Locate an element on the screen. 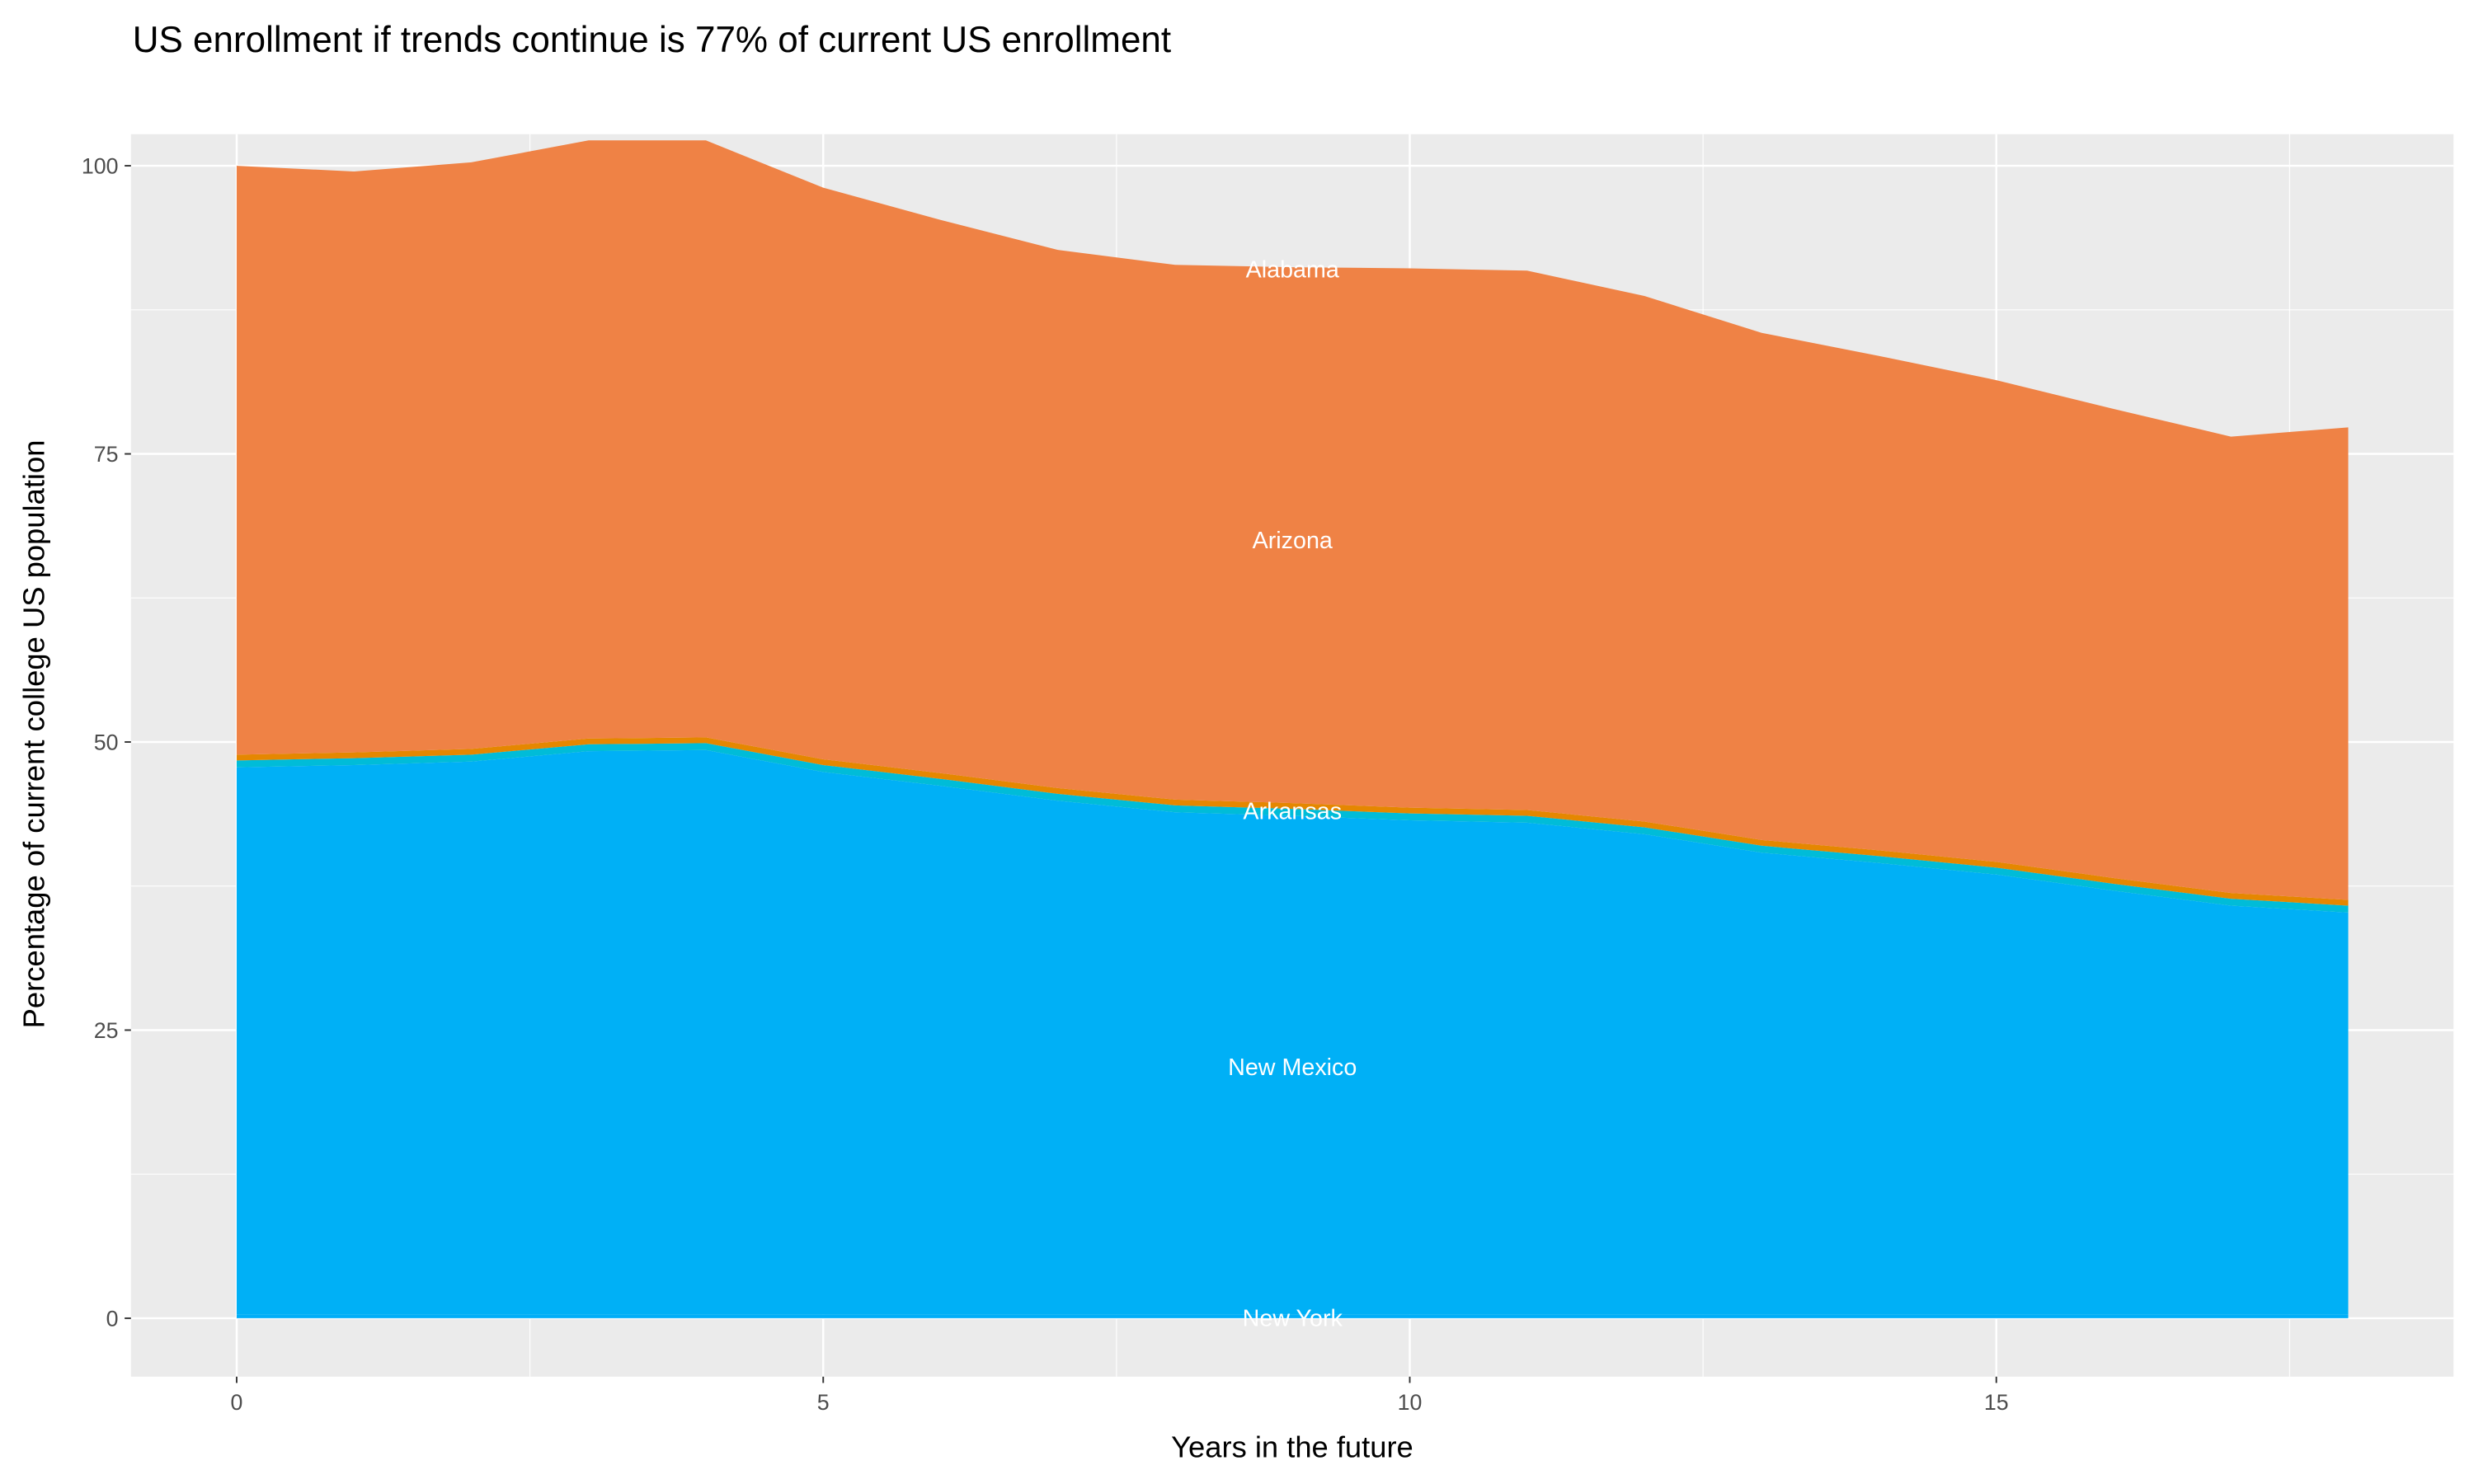 This screenshot has height=1484, width=2474. annotations: Alabama Arizona Arkansas New Mexico New York is located at coordinates (1292, 793).